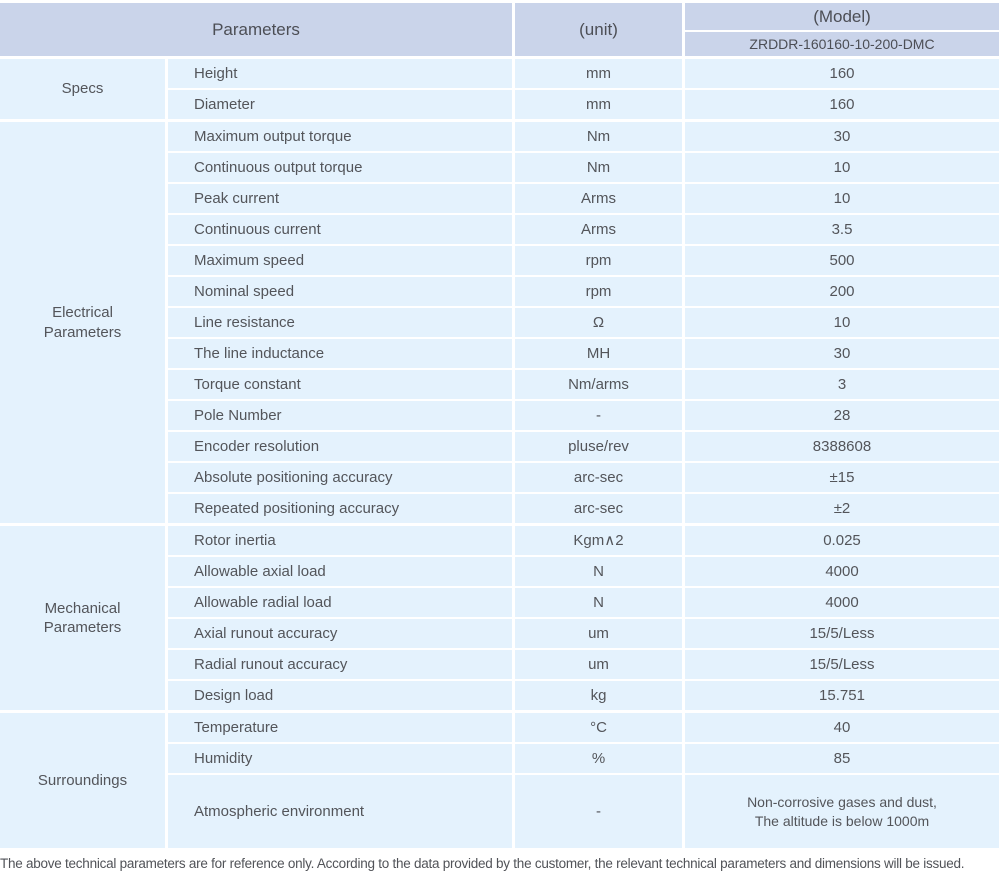 This screenshot has width=999, height=881. I want to click on parameter-unit: Ω, so click(598, 322).